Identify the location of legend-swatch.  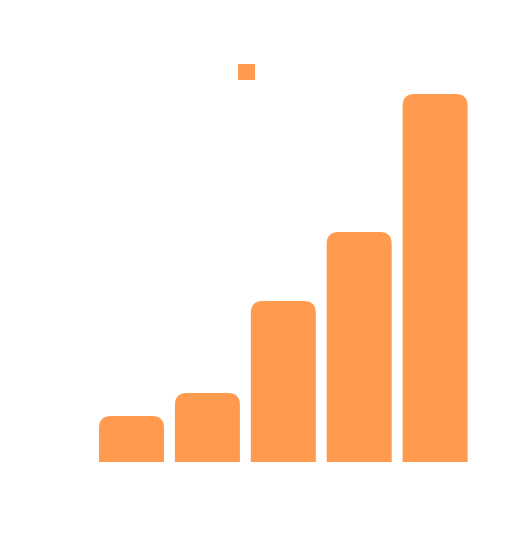
(246, 72).